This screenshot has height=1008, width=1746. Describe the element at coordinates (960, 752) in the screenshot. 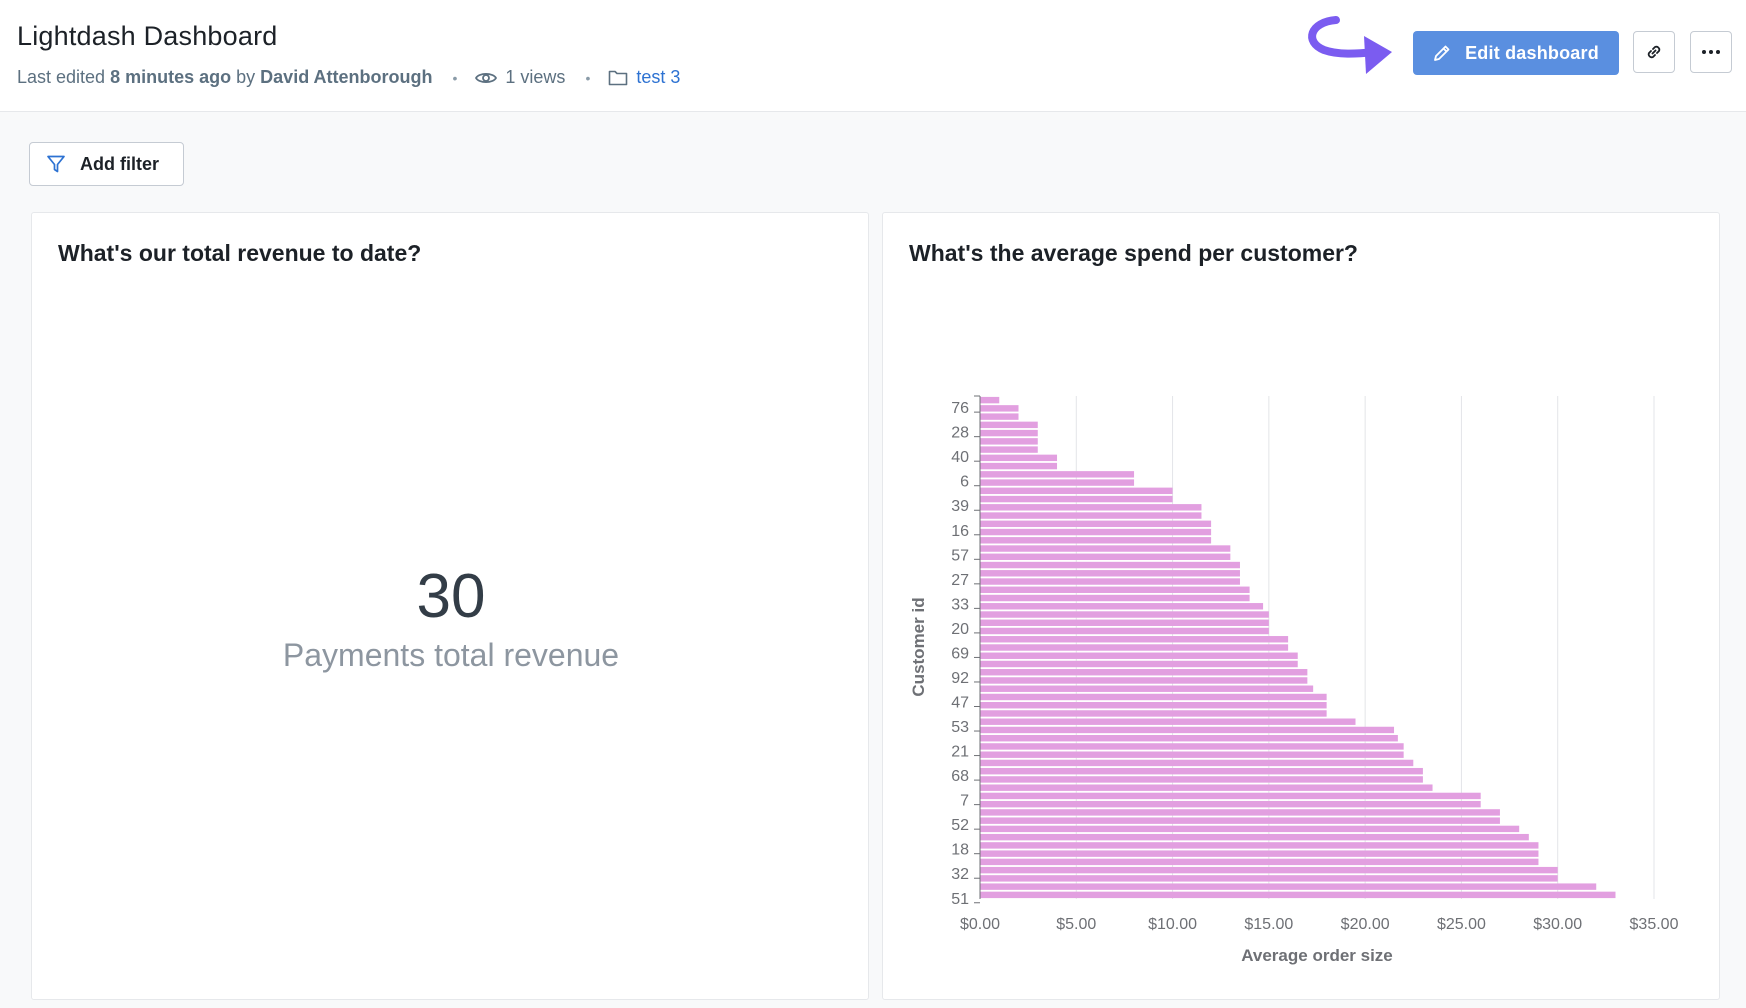

I see `y-tick-label: 21` at that location.